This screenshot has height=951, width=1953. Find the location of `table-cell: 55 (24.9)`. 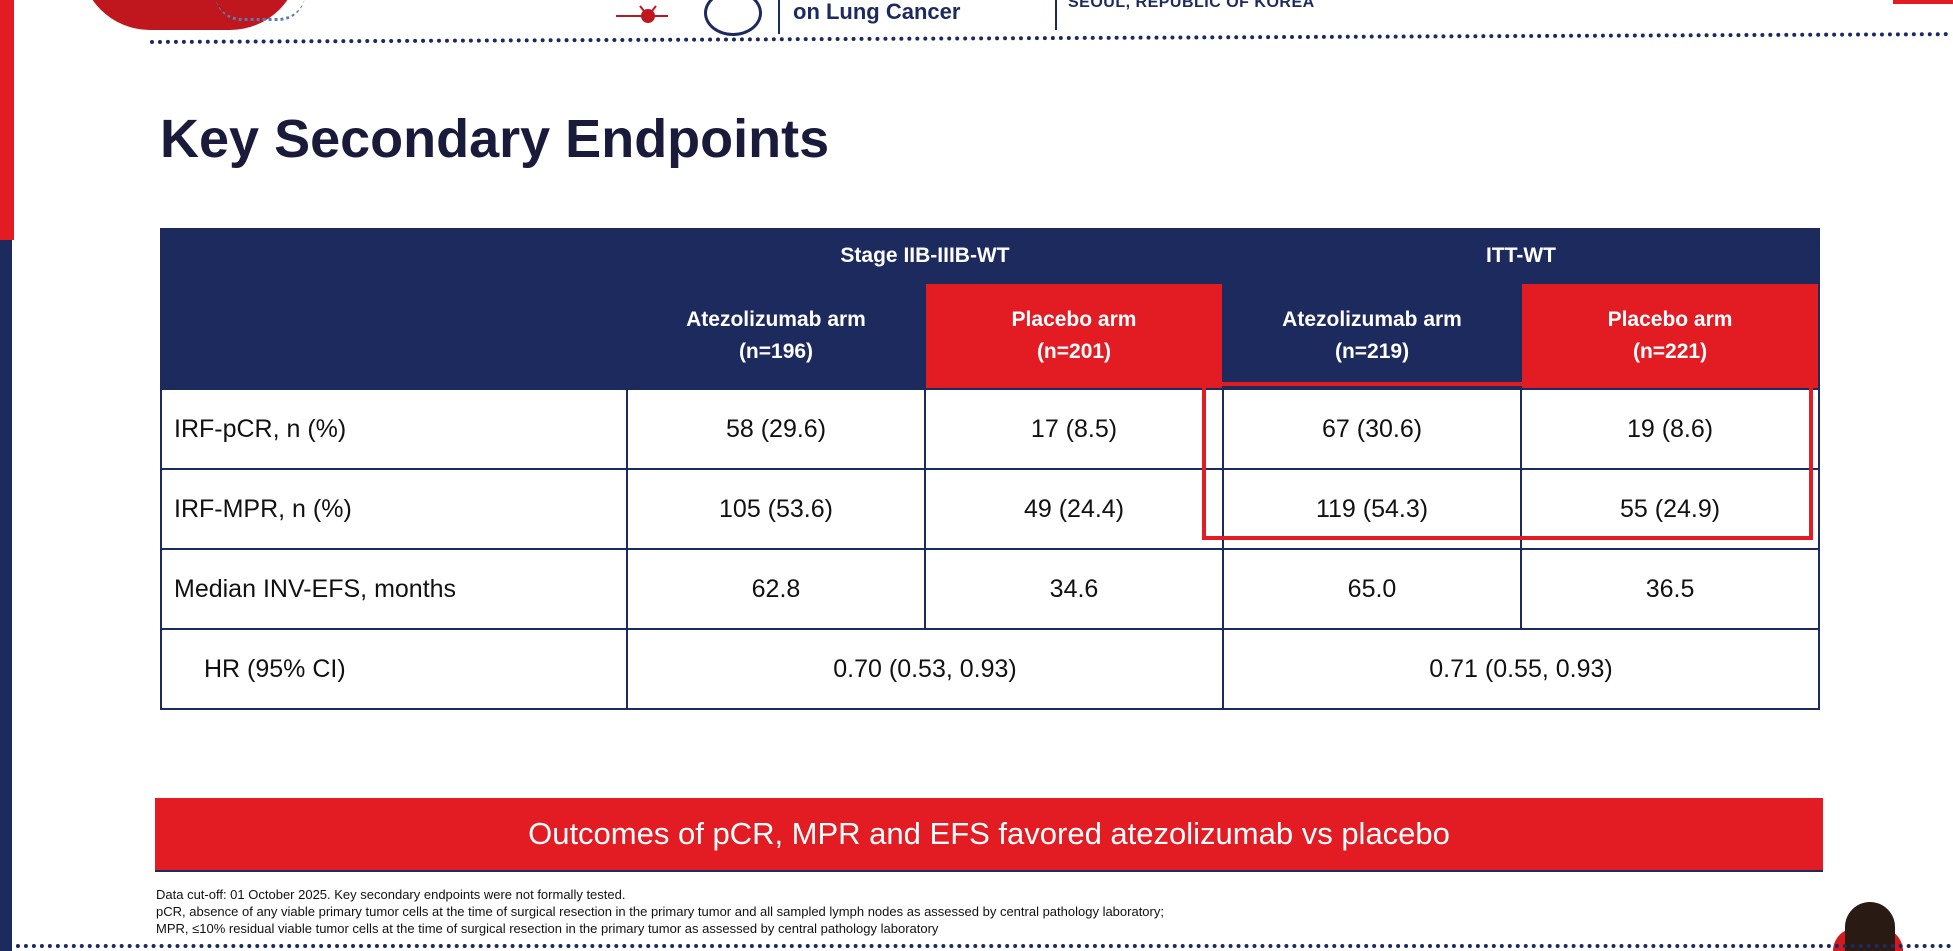

table-cell: 55 (24.9) is located at coordinates (1670, 509).